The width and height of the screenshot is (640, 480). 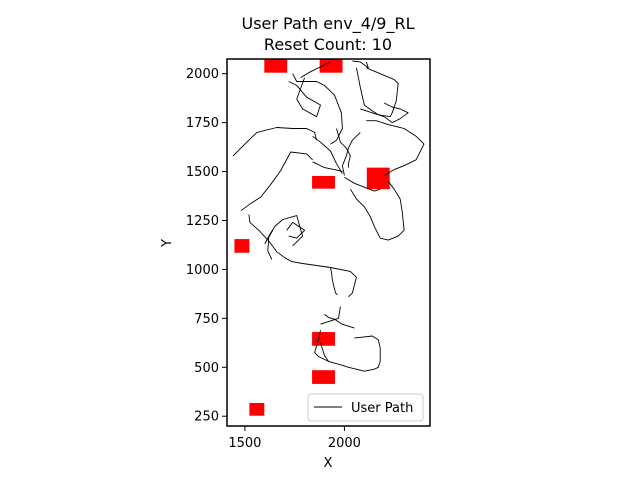 I want to click on y-axis: 250 500 750 1000 1250 1500 1750 2000, so click(x=206, y=246).